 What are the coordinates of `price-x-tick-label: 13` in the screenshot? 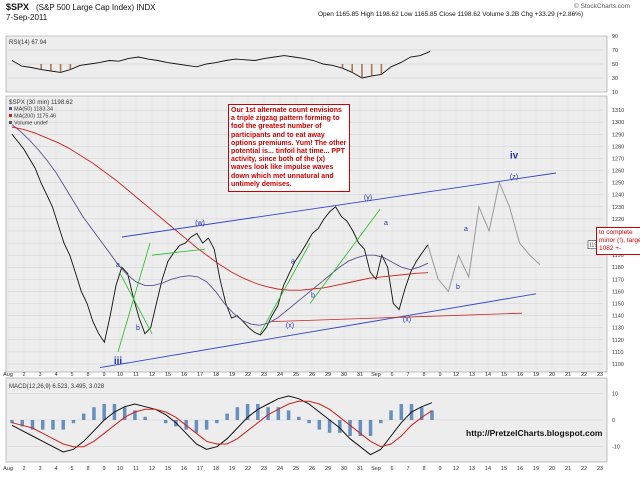 It's located at (472, 375).